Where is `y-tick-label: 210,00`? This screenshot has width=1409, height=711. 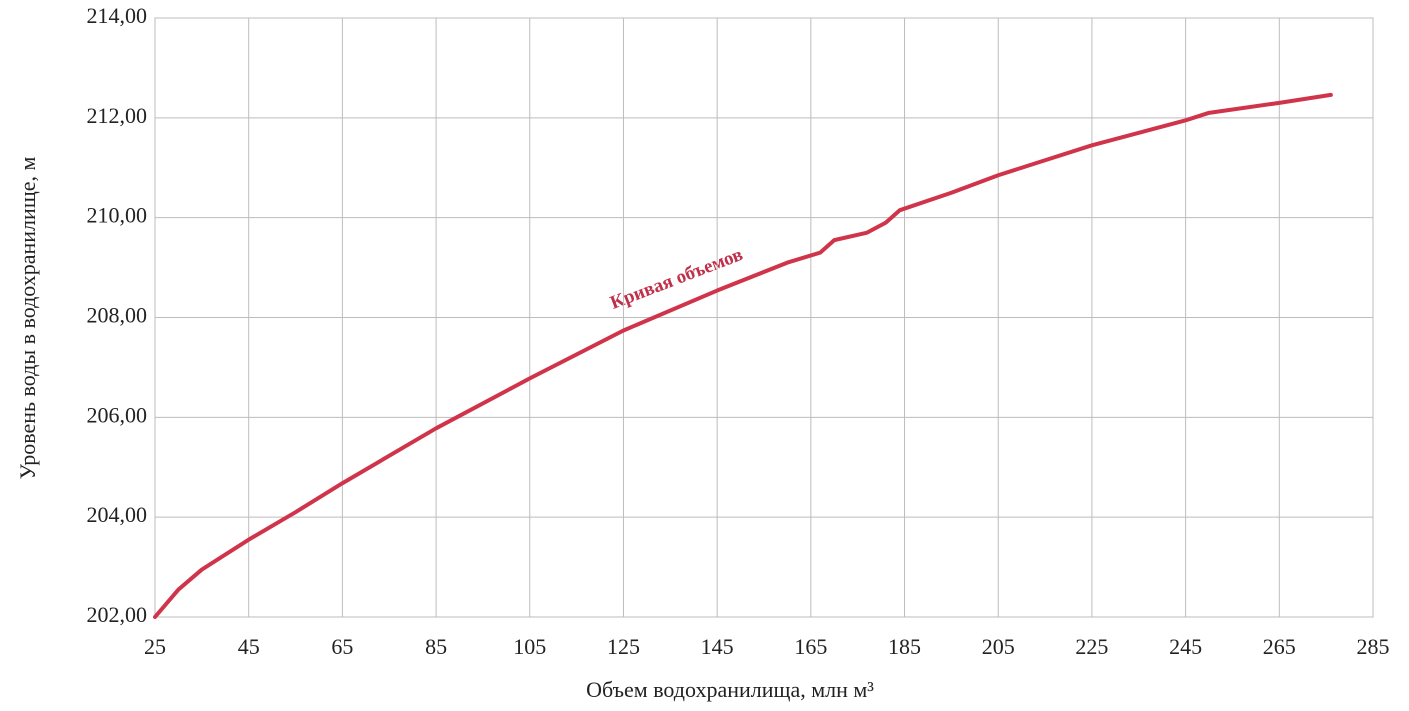
y-tick-label: 210,00 is located at coordinates (117, 215).